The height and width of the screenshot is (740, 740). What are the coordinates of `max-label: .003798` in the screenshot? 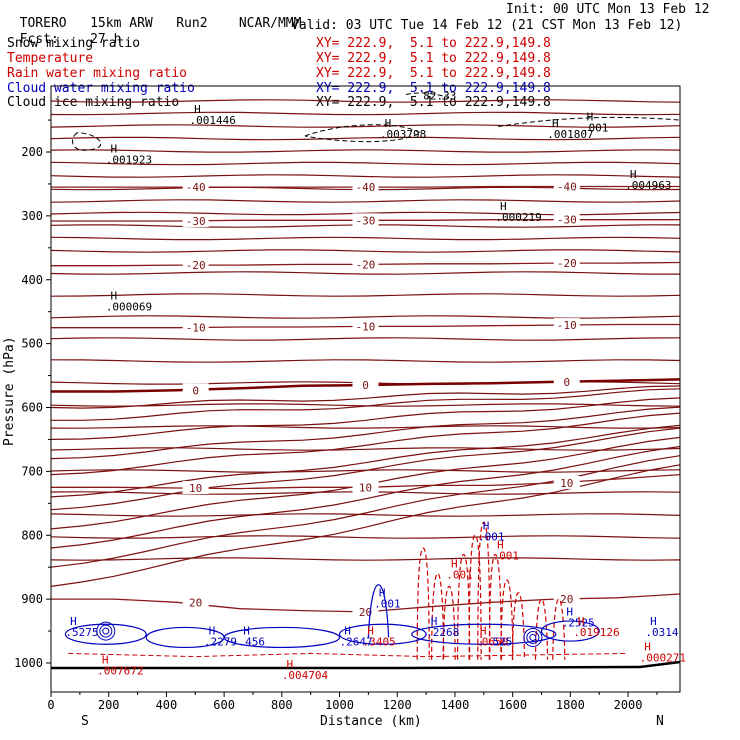 It's located at (403, 134).